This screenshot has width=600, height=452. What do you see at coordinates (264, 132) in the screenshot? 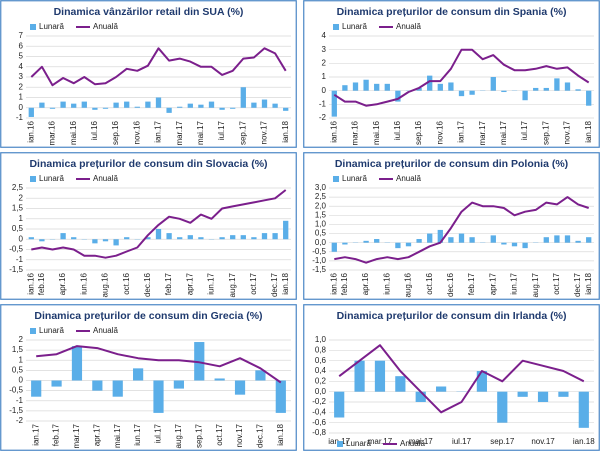
I see `x-tick-label: nov.17` at bounding box center [264, 132].